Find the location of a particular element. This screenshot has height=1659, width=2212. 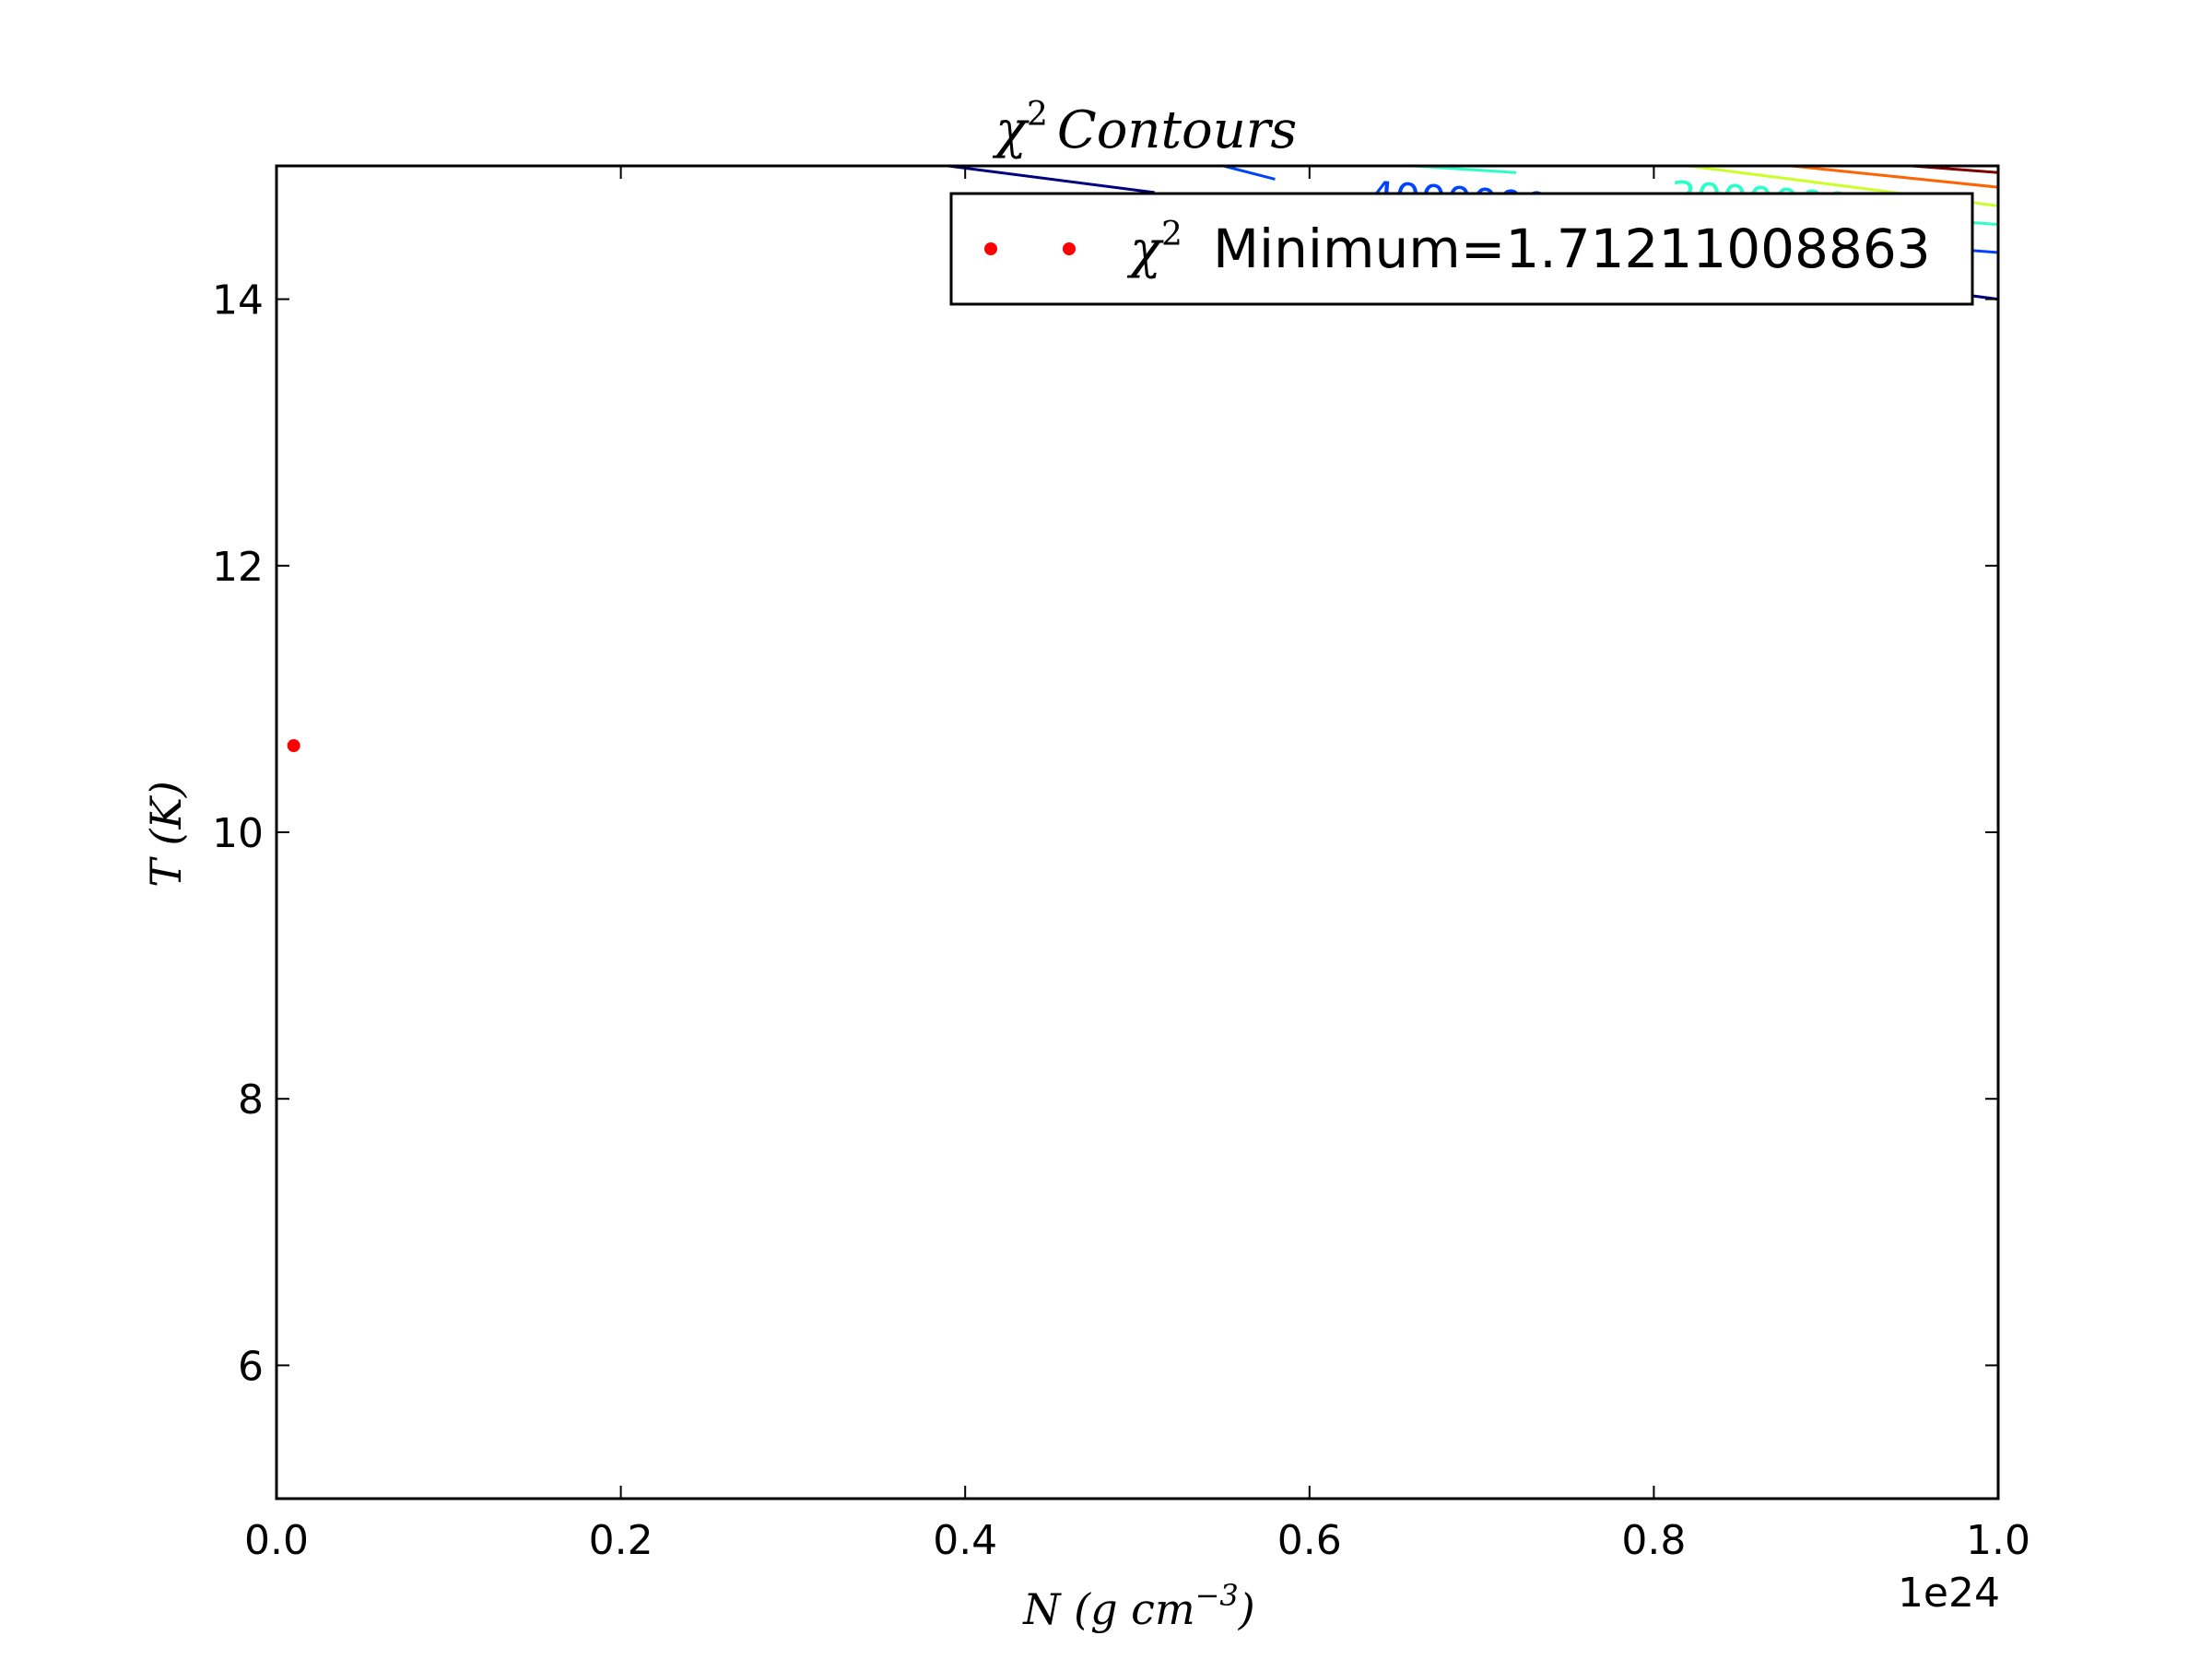

x-tick-label-3: 0.6 is located at coordinates (1309, 1540).